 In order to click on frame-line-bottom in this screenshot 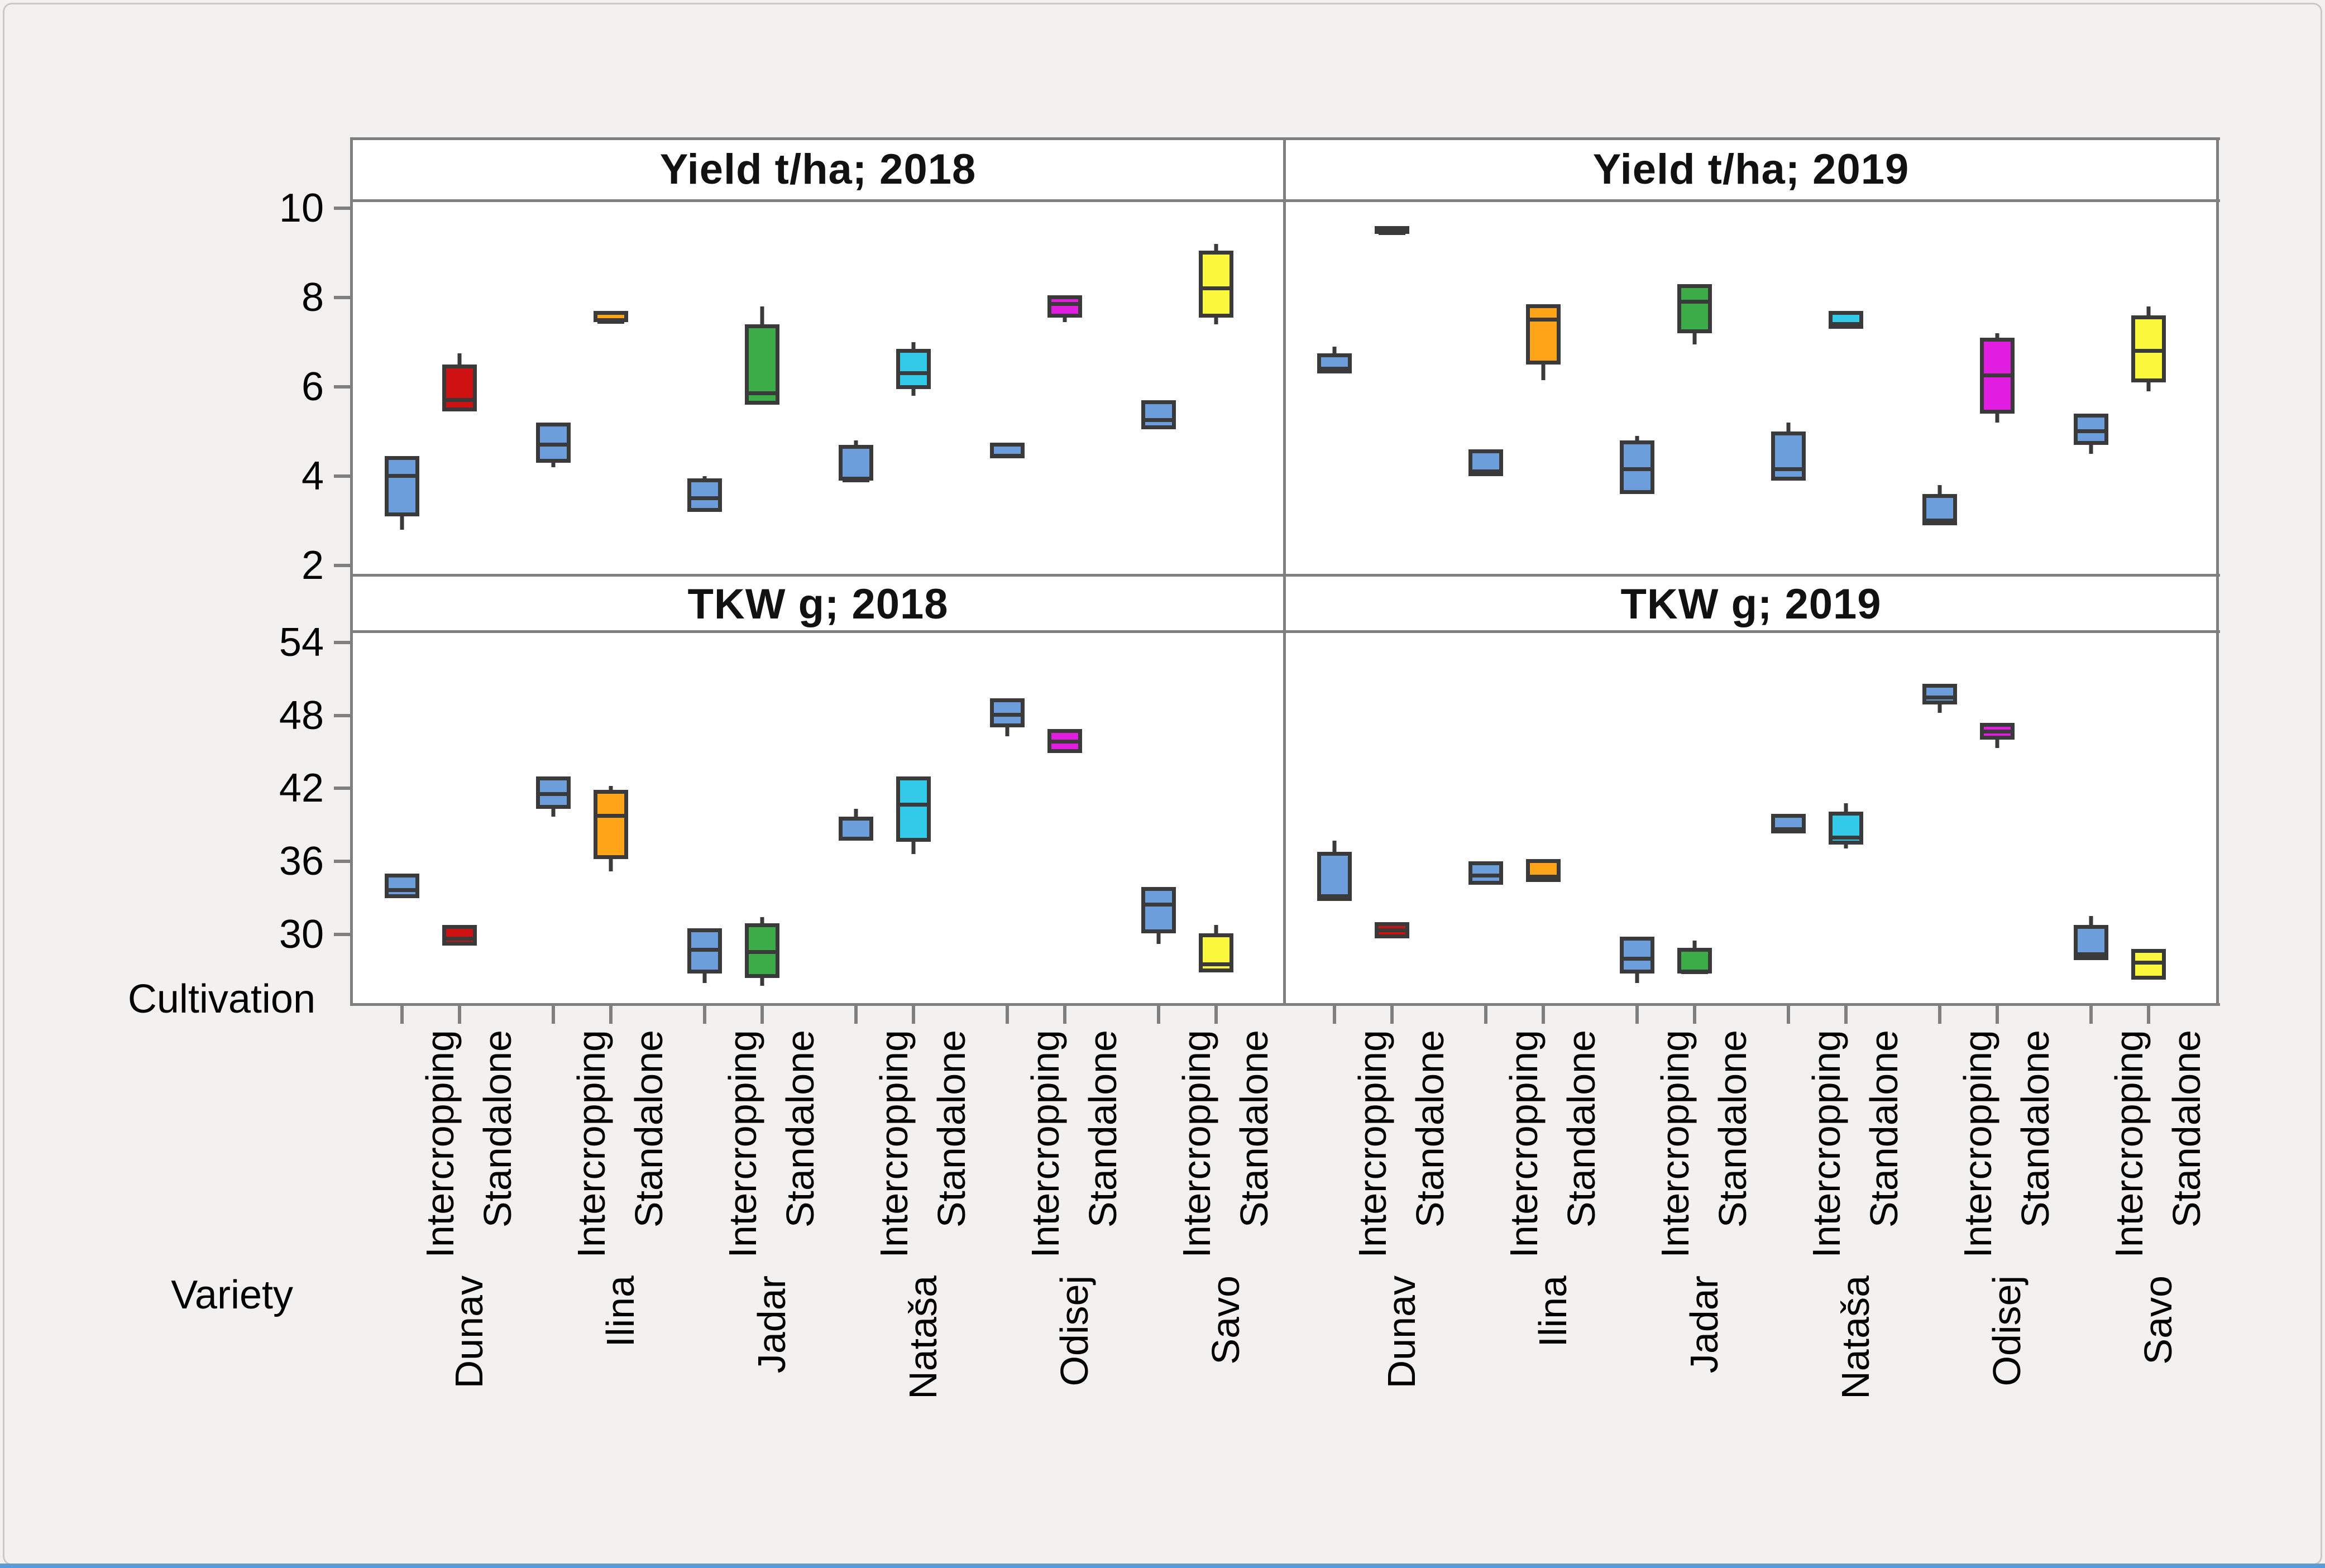, I will do `click(1286, 1004)`.